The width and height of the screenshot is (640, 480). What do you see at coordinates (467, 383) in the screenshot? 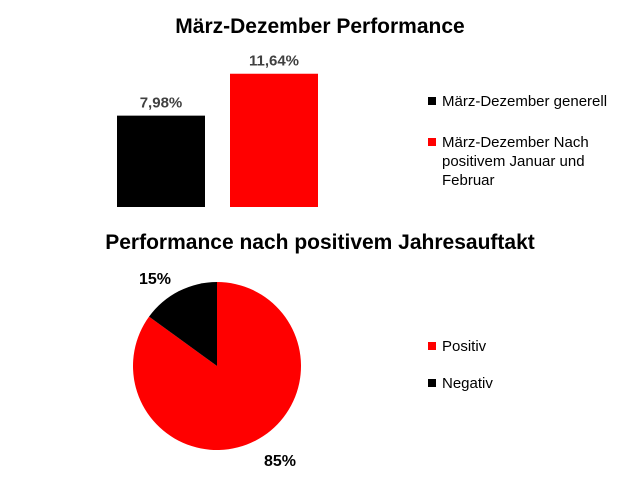
I see `legend-label-negativ: Negativ` at bounding box center [467, 383].